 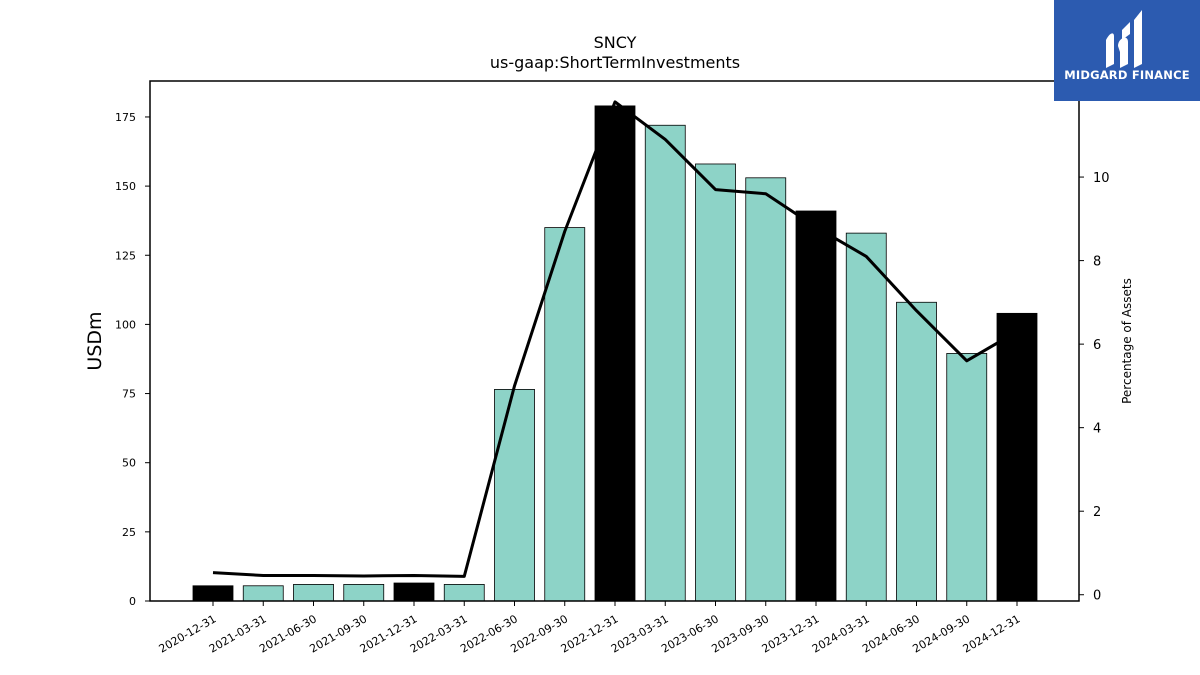 I want to click on chart-subtitle: us-gaap:ShortTermInvestments, so click(x=615, y=62).